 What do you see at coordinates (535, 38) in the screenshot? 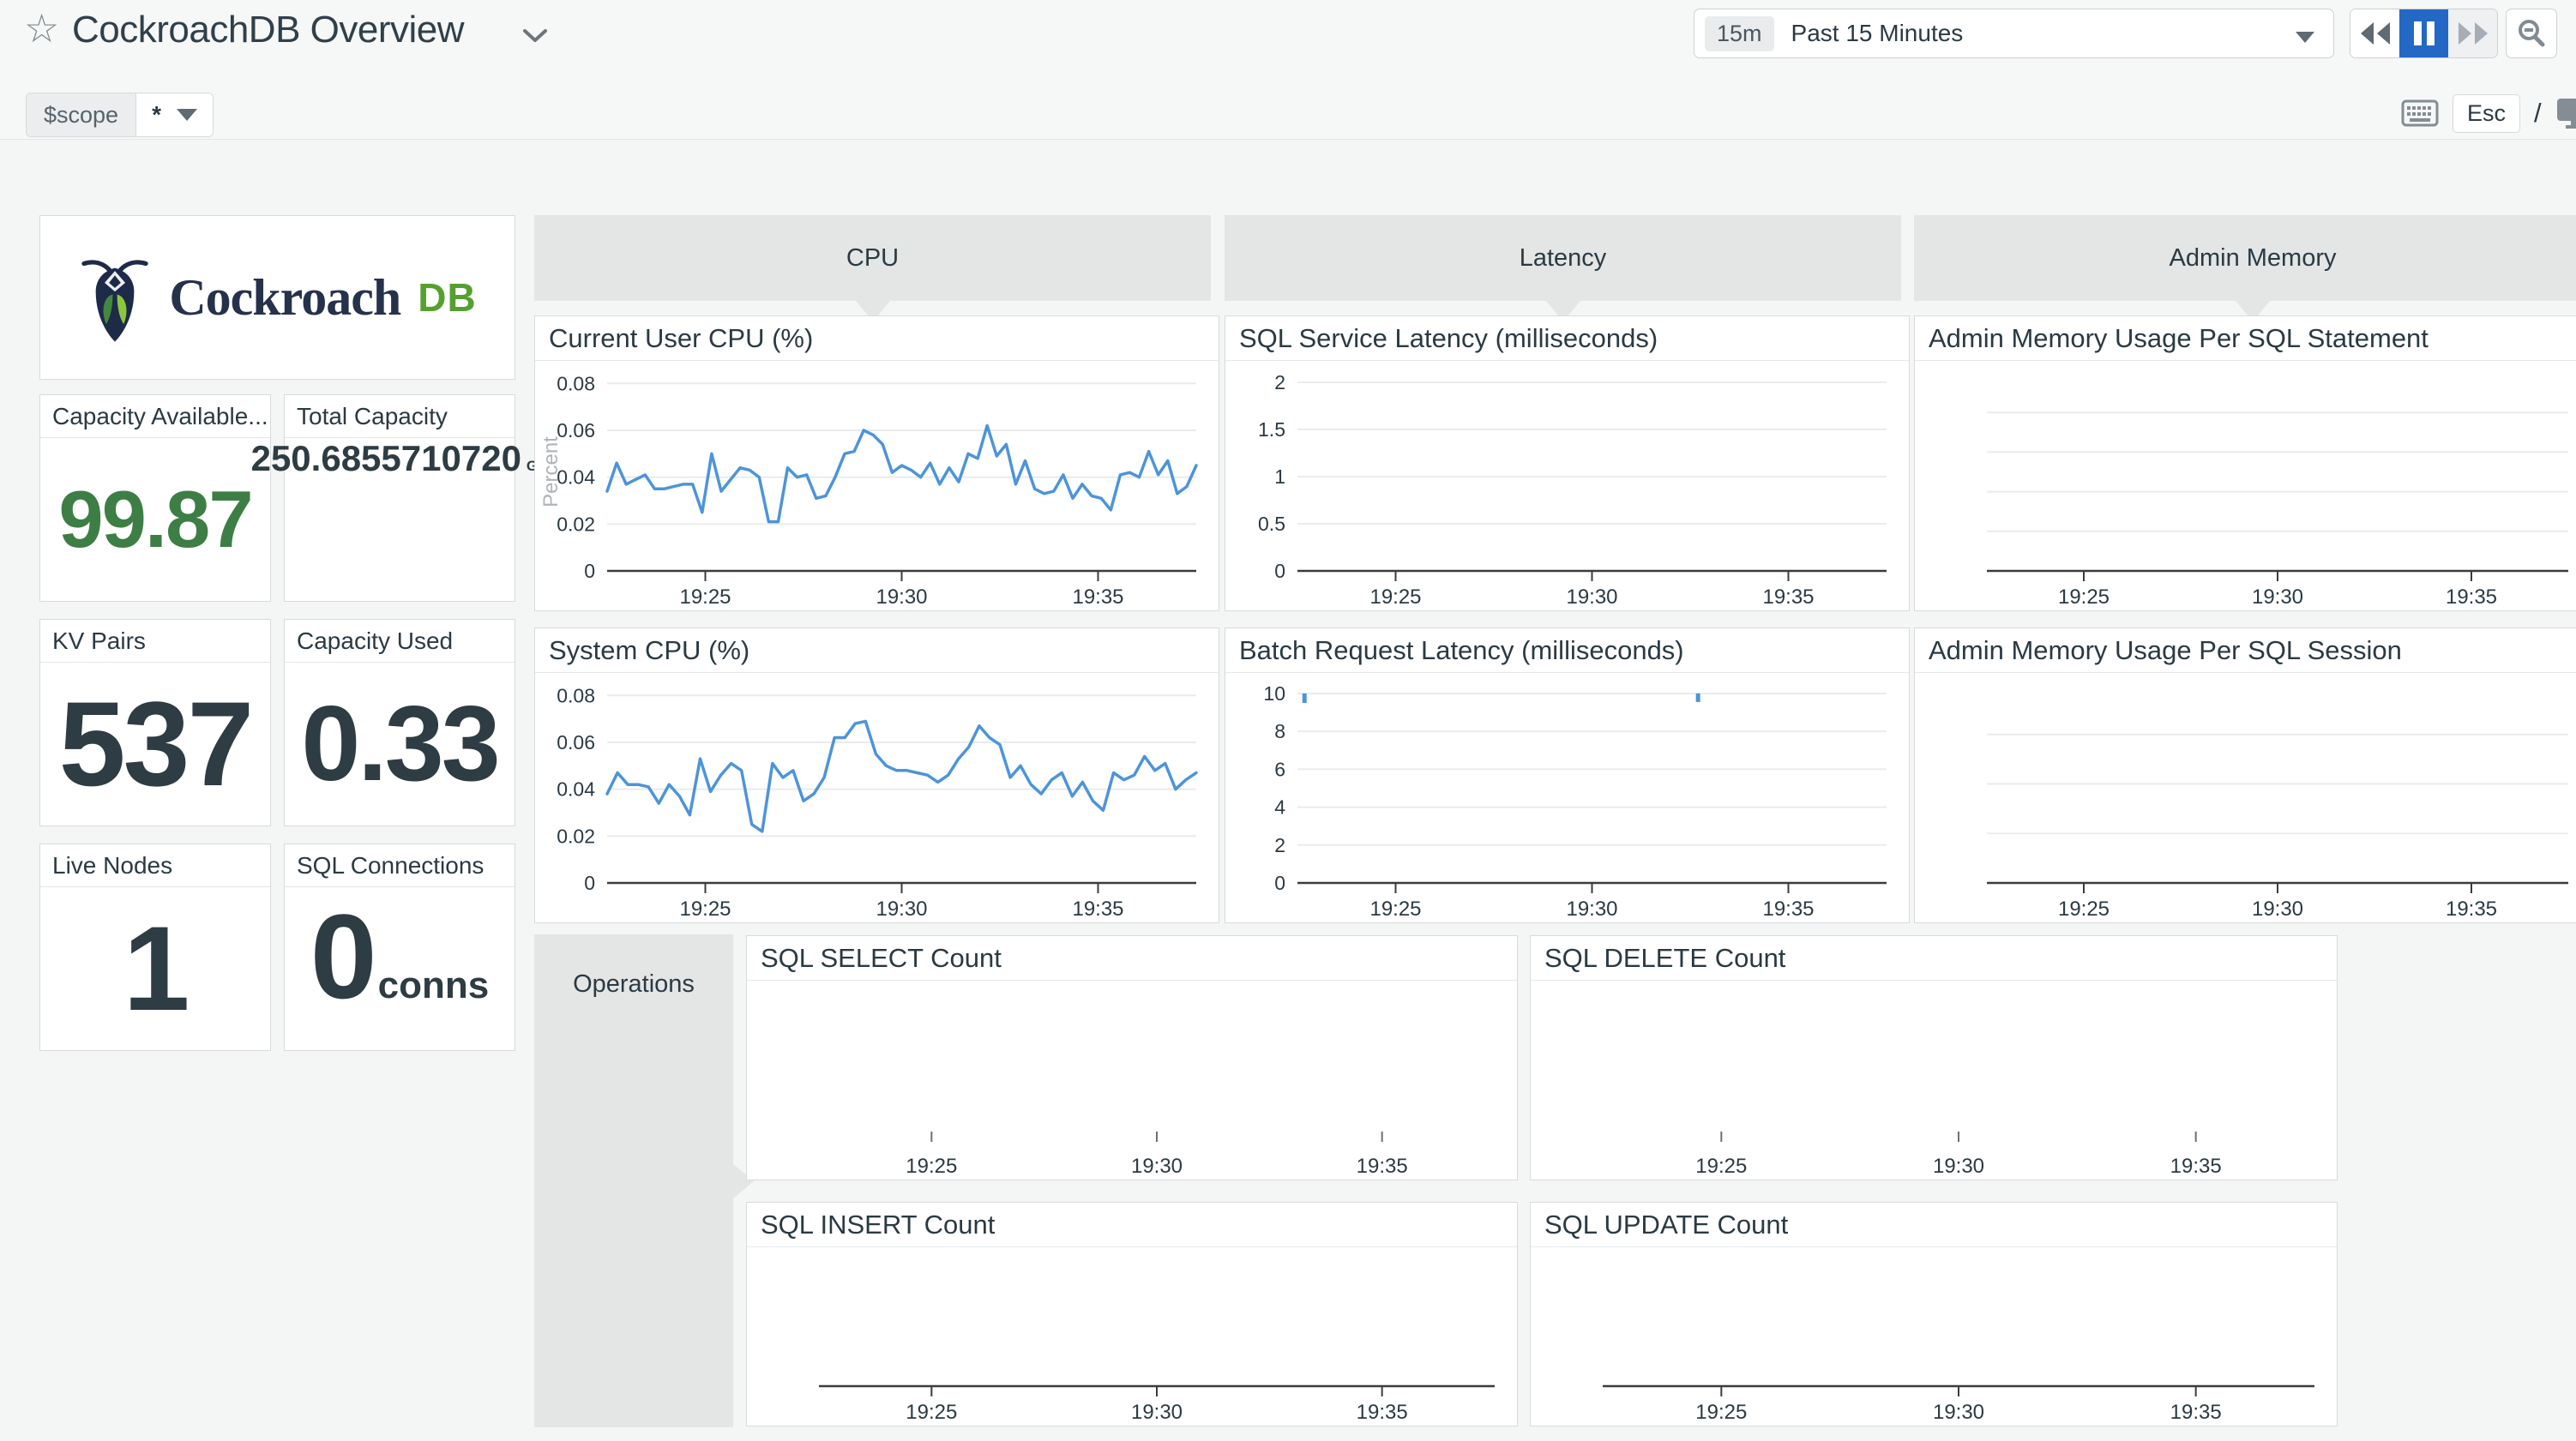
I see `title-chevron-down-icon` at bounding box center [535, 38].